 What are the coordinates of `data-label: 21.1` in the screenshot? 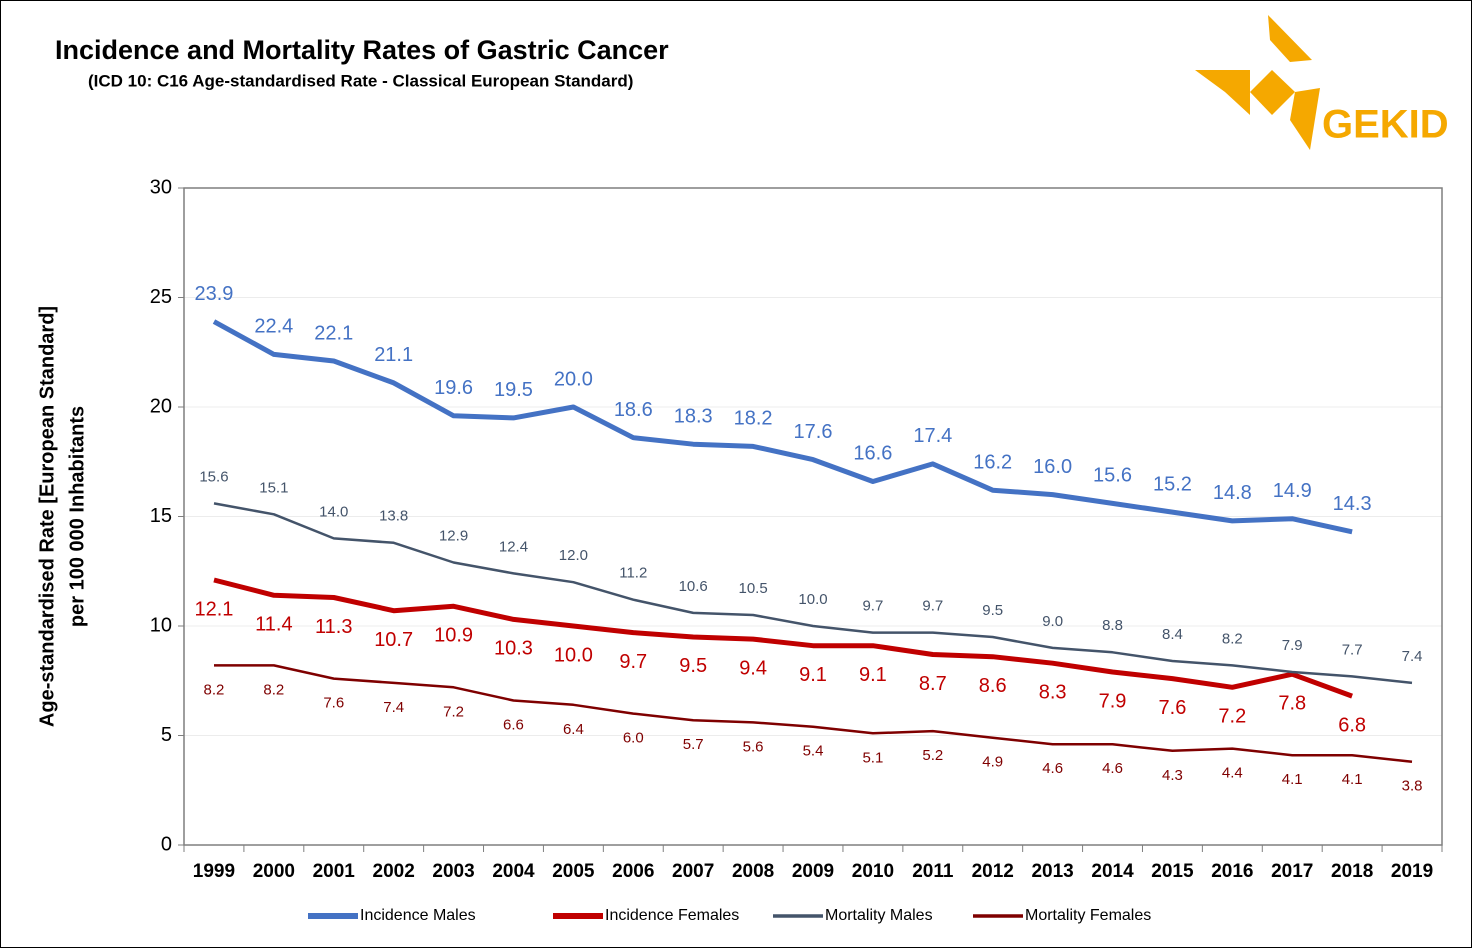 It's located at (393, 355).